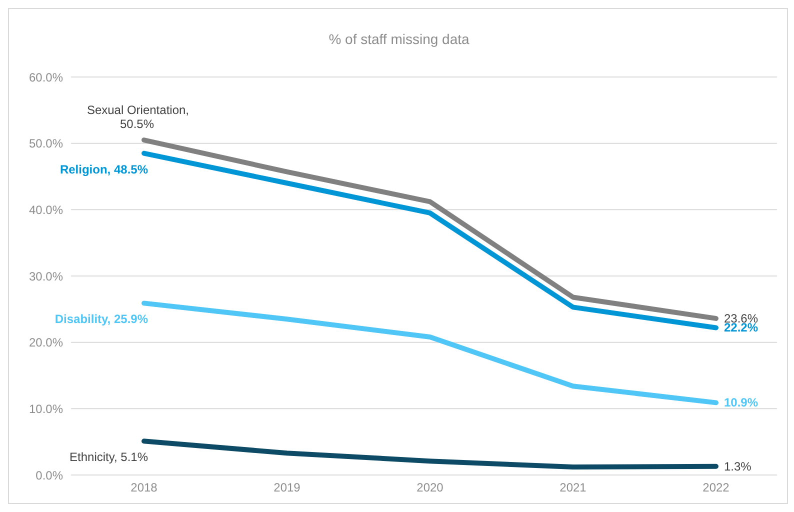 The height and width of the screenshot is (512, 794). Describe the element at coordinates (46, 276) in the screenshot. I see `y-tick-label: 30.0%` at that location.